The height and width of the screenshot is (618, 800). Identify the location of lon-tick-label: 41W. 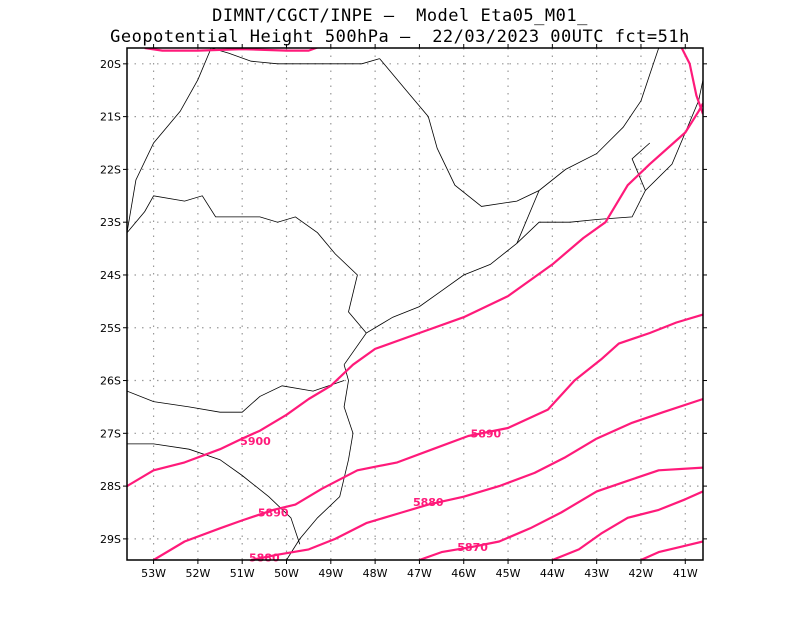
(685, 573).